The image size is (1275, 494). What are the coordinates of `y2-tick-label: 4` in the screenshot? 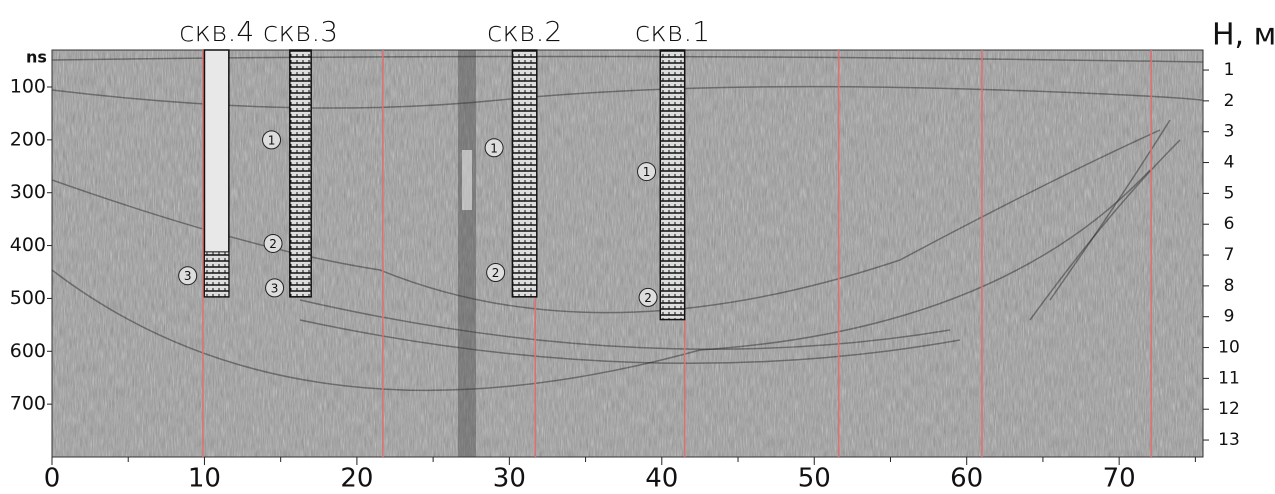 It's located at (1229, 163).